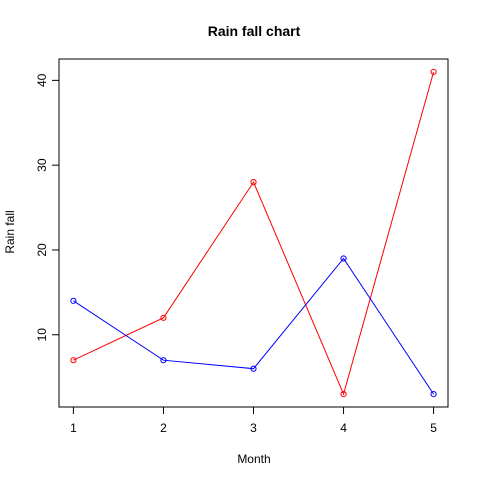 The image size is (480, 480). Describe the element at coordinates (163, 428) in the screenshot. I see `x-tick-label: 2` at that location.